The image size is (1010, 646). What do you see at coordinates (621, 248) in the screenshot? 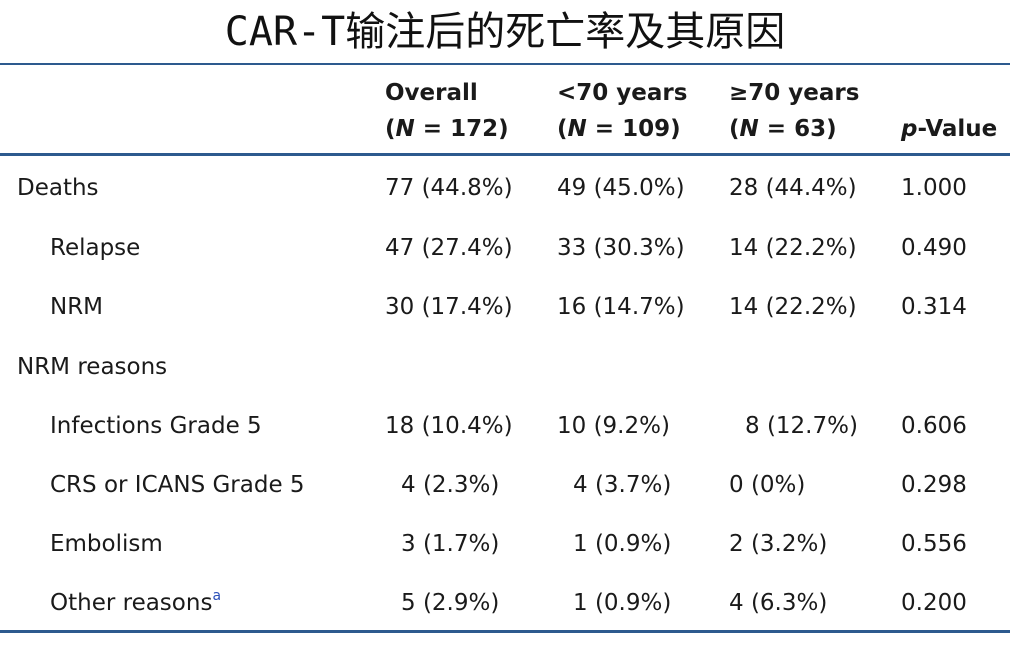
I see `cell-under70: 33 (30.3%)` at bounding box center [621, 248].